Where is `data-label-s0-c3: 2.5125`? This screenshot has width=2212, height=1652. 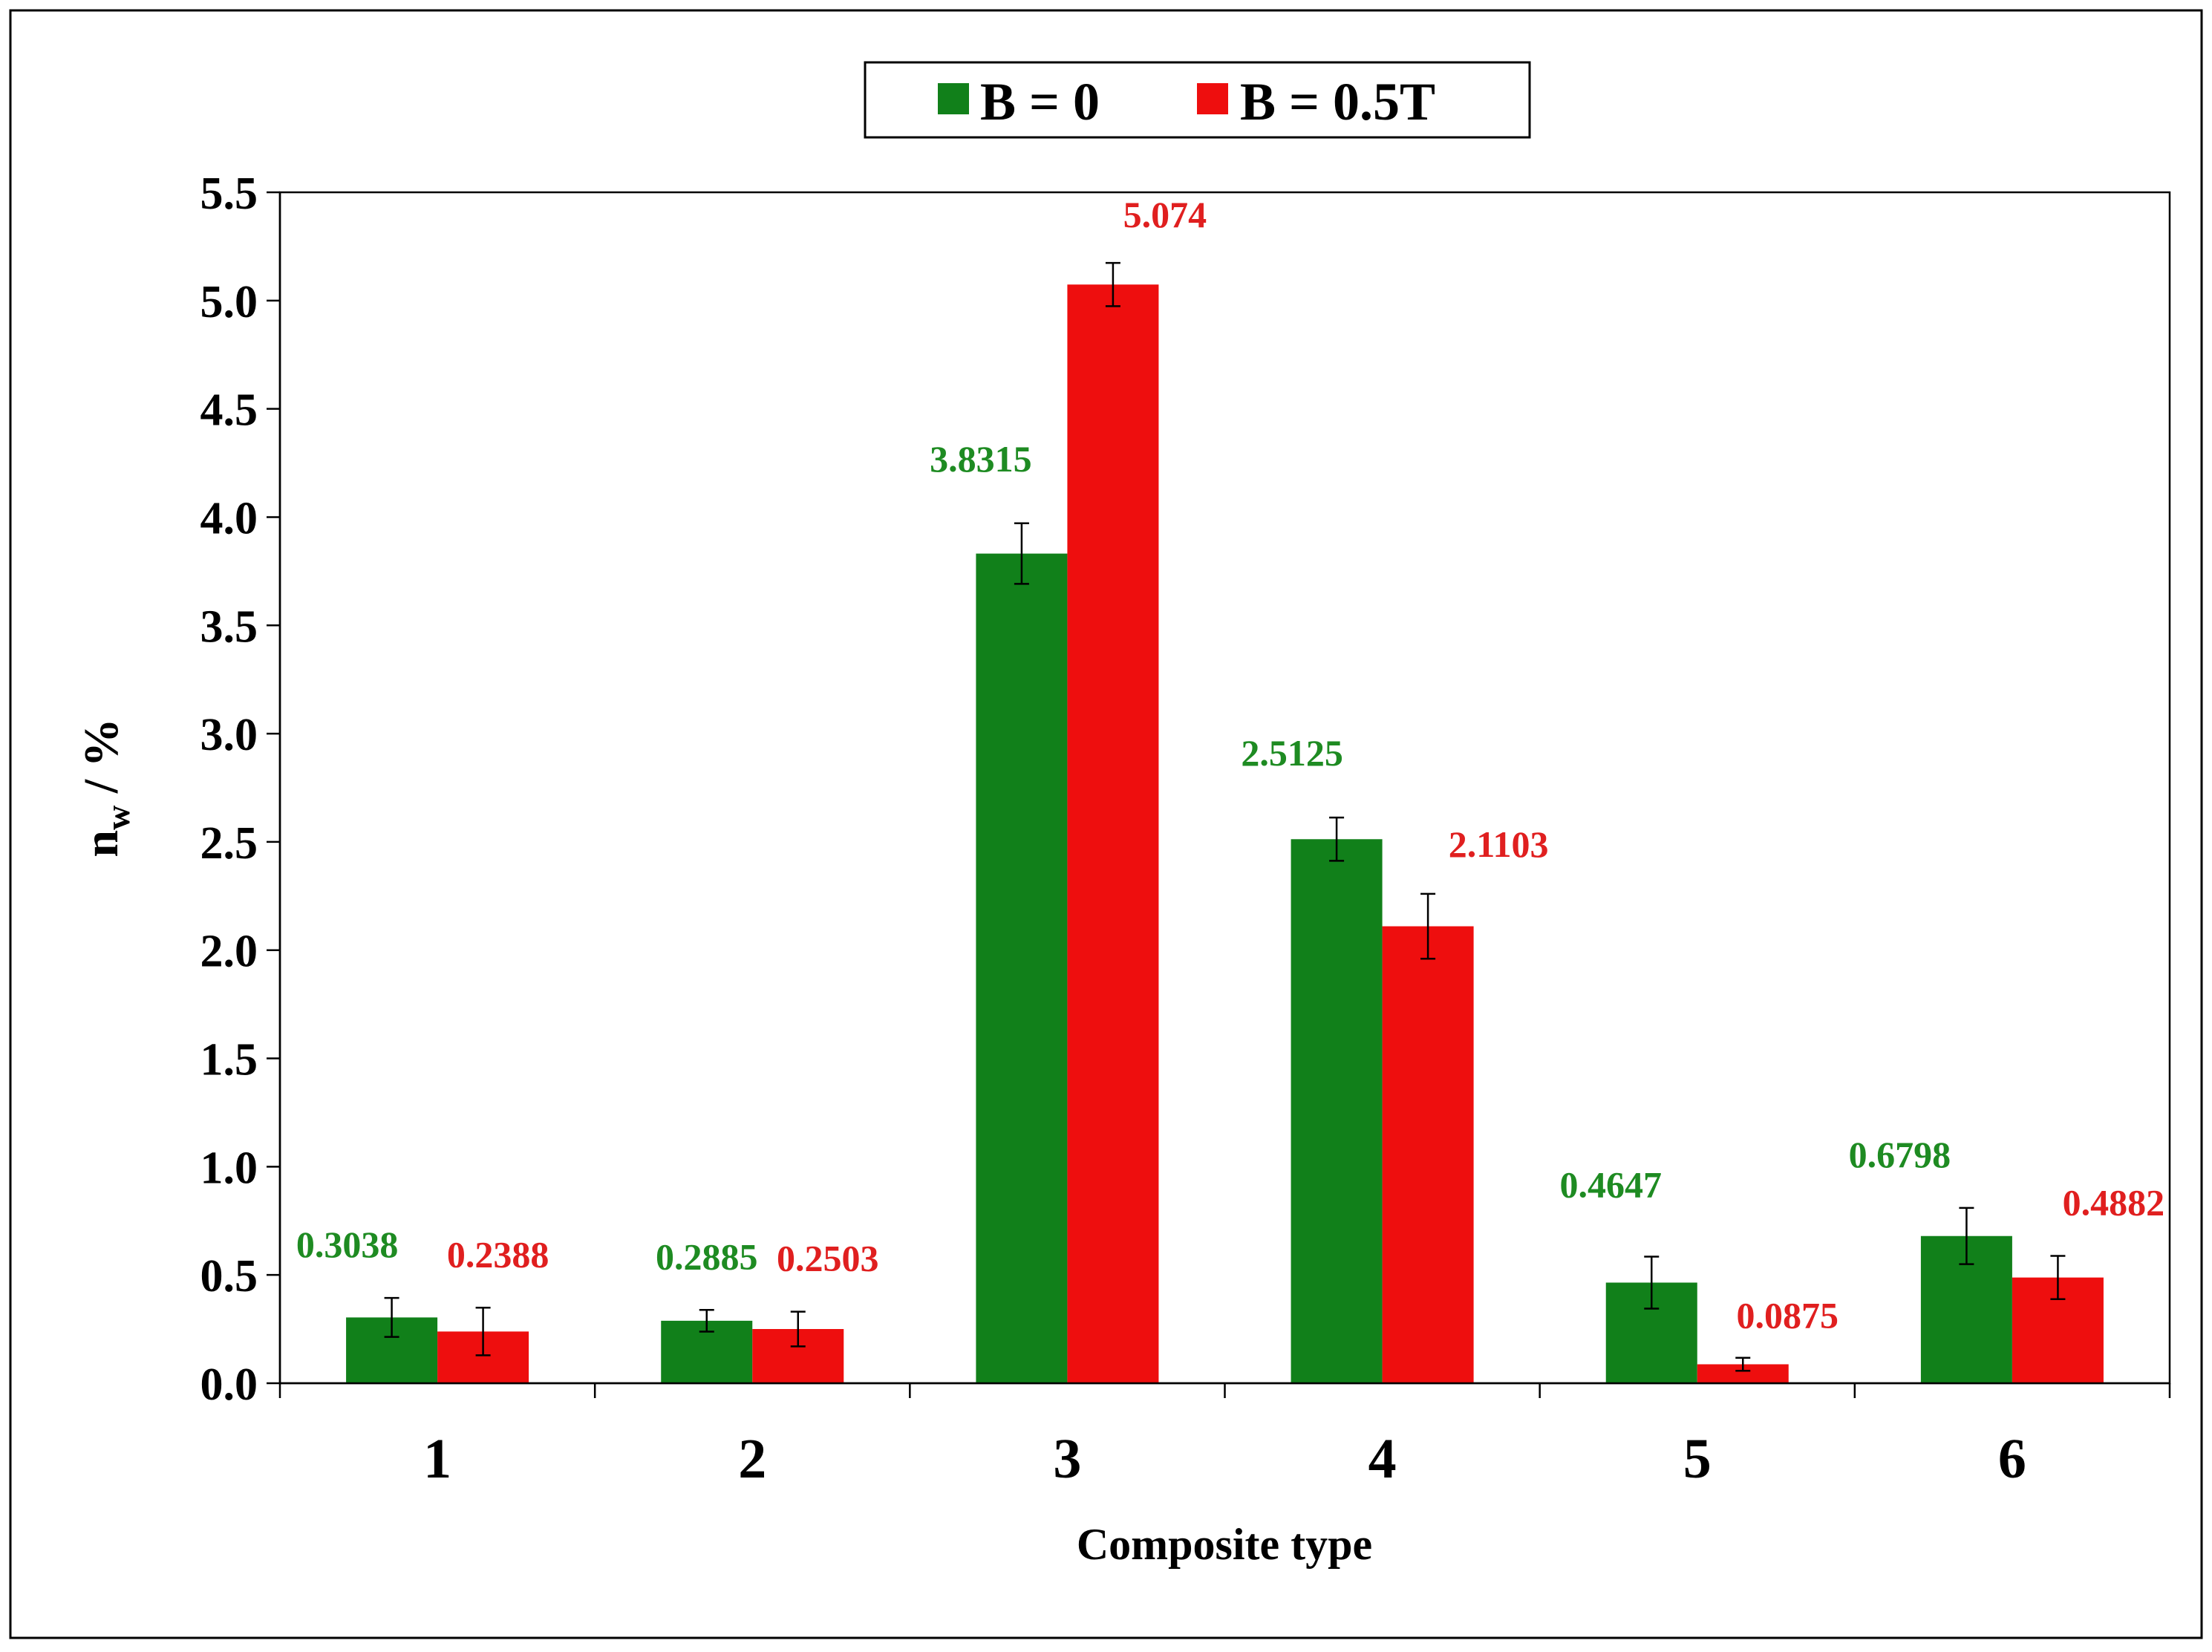 data-label-s0-c3: 2.5125 is located at coordinates (1292, 753).